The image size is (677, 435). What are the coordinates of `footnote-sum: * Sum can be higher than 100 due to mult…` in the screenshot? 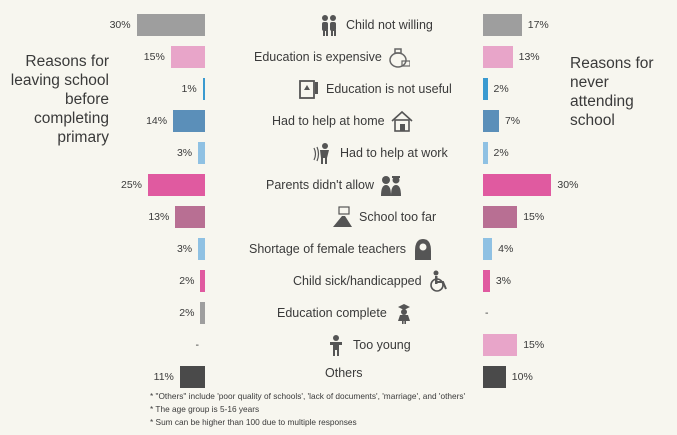 It's located at (253, 422).